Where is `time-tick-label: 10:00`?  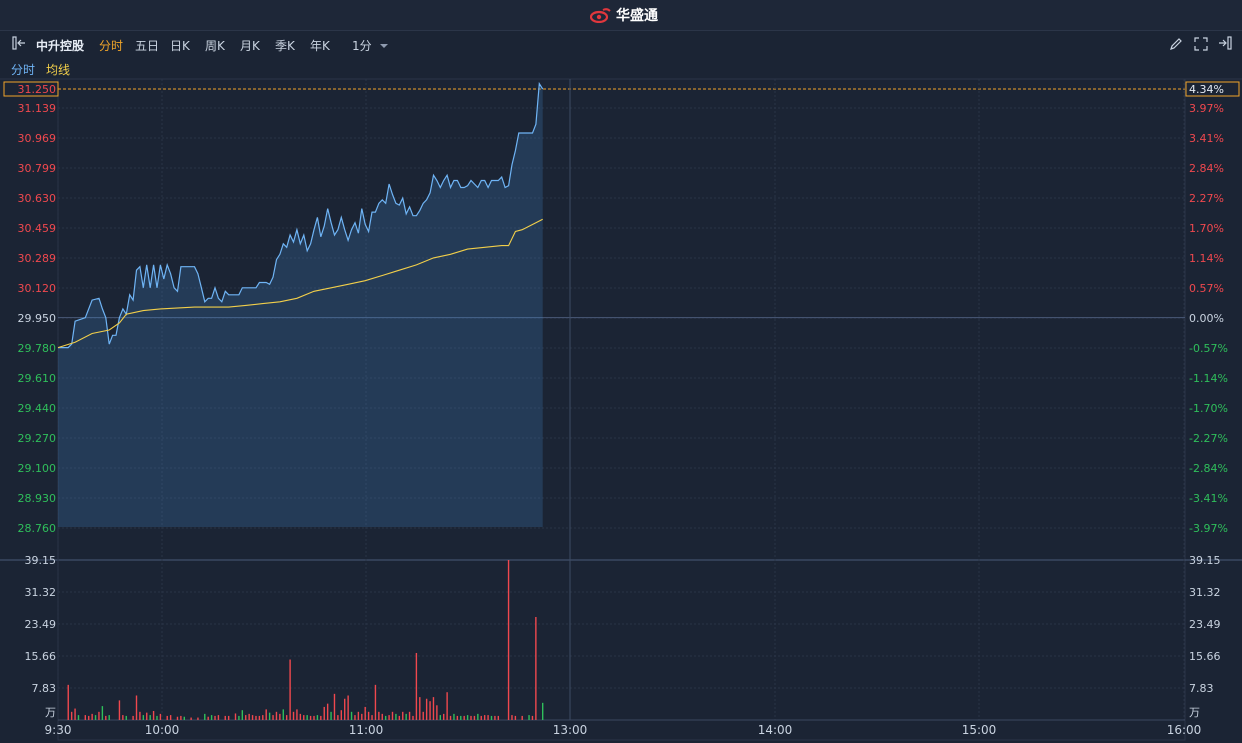 time-tick-label: 10:00 is located at coordinates (162, 730).